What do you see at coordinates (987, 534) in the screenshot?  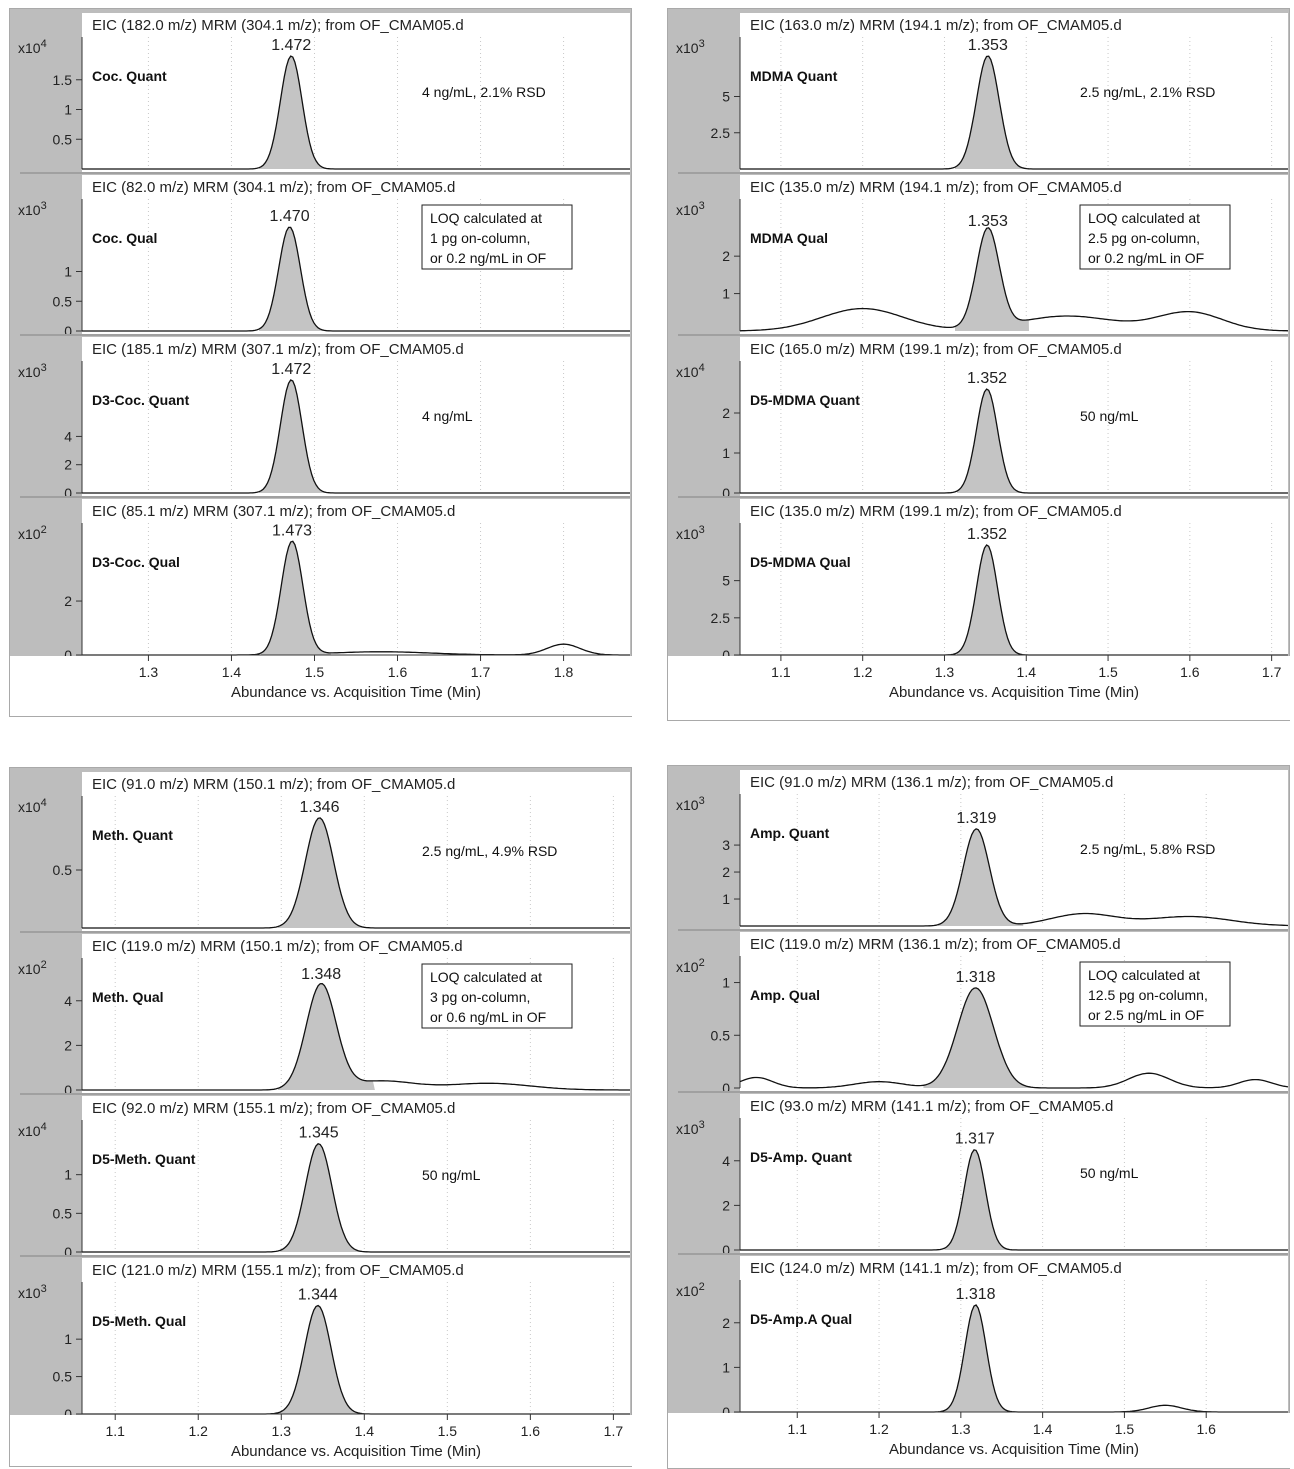 I see `peak-retention-label: 1.352` at bounding box center [987, 534].